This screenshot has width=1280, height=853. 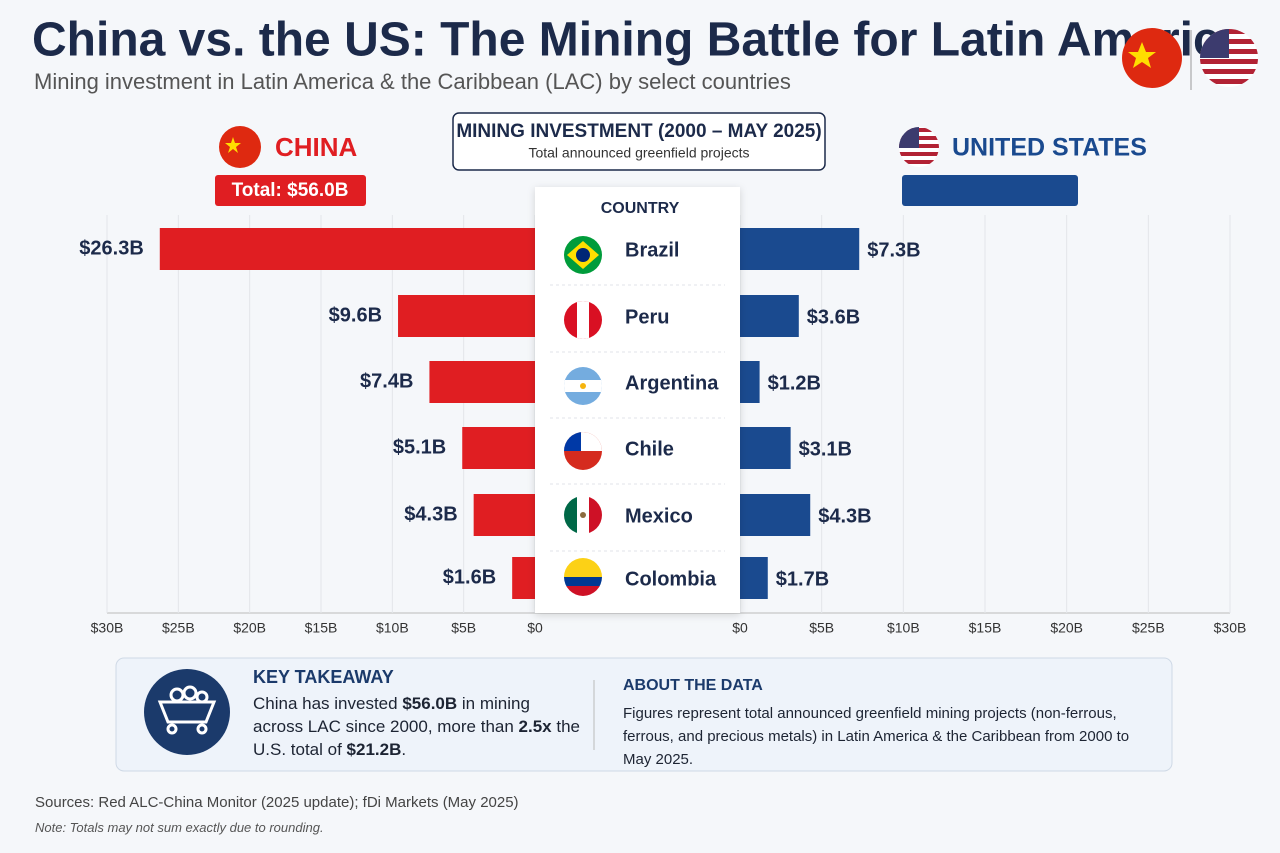 I want to click on china-value-label: $1.6B, so click(x=469, y=577).